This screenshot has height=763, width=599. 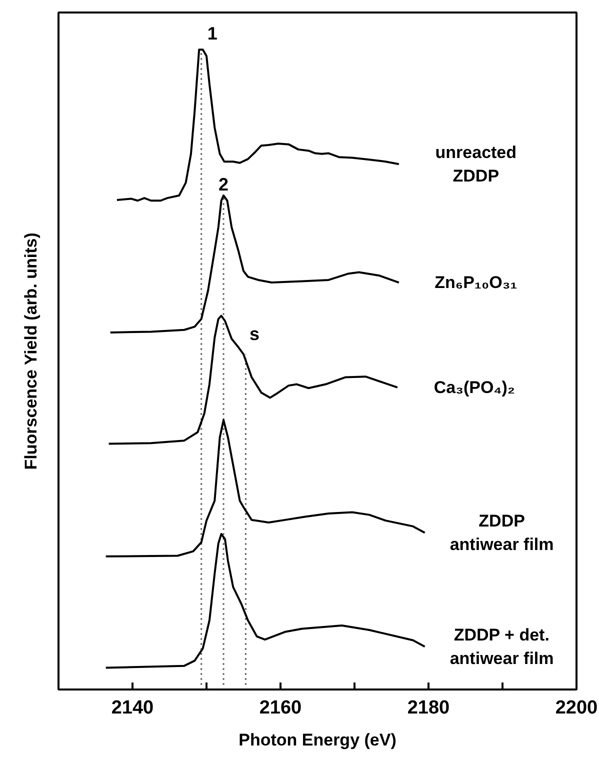 I want to click on series-label: ZDDP + det. antiwear film, so click(x=502, y=646).